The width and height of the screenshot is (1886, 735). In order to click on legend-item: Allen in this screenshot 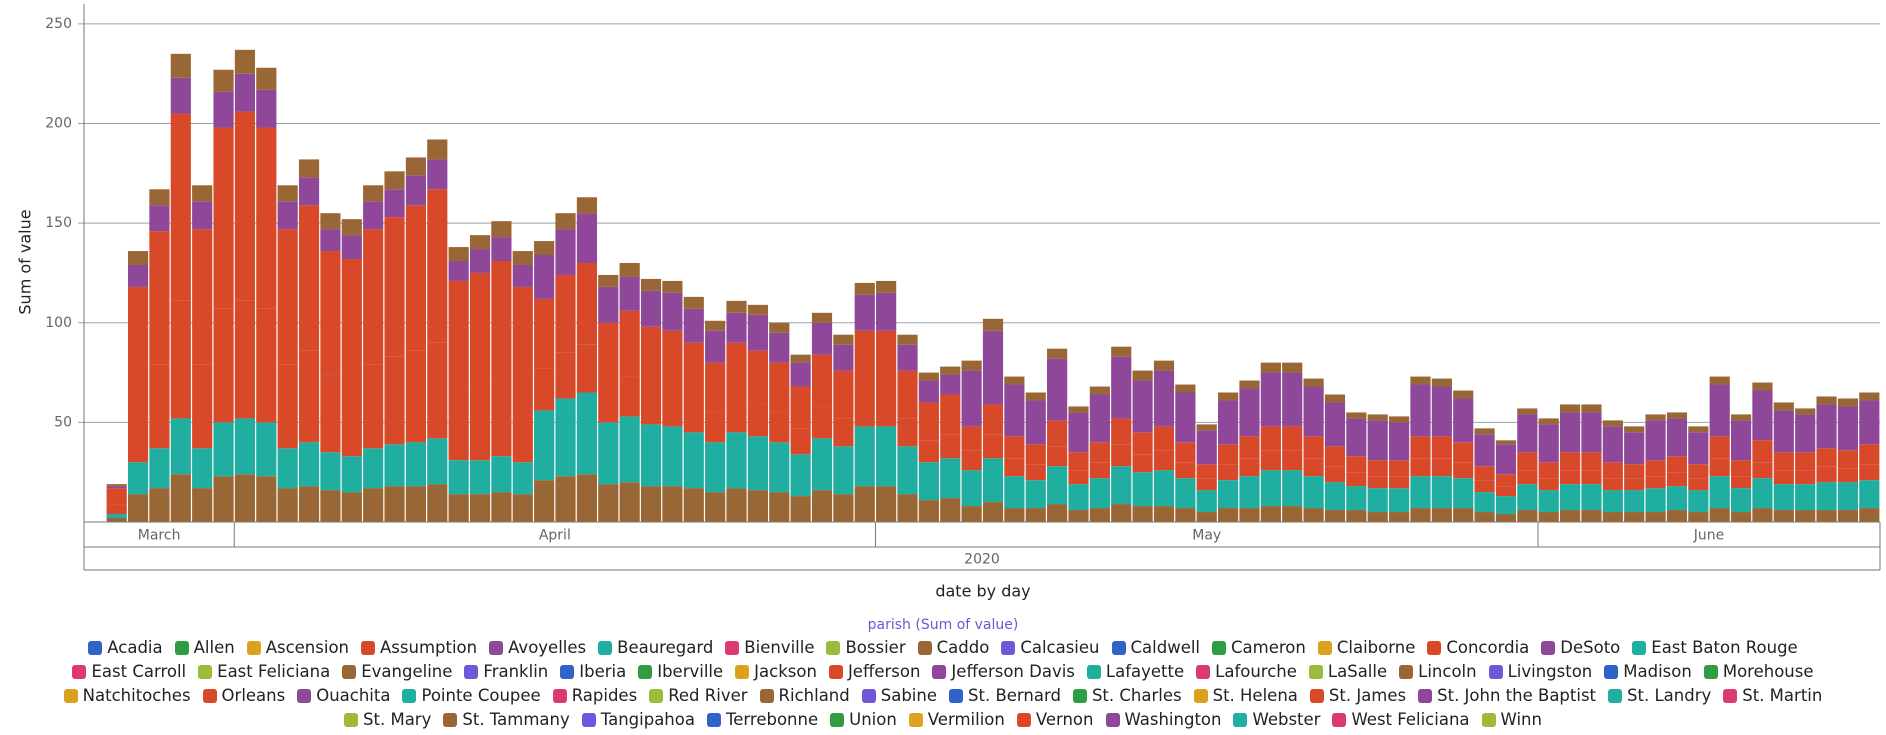, I will do `click(204, 648)`.